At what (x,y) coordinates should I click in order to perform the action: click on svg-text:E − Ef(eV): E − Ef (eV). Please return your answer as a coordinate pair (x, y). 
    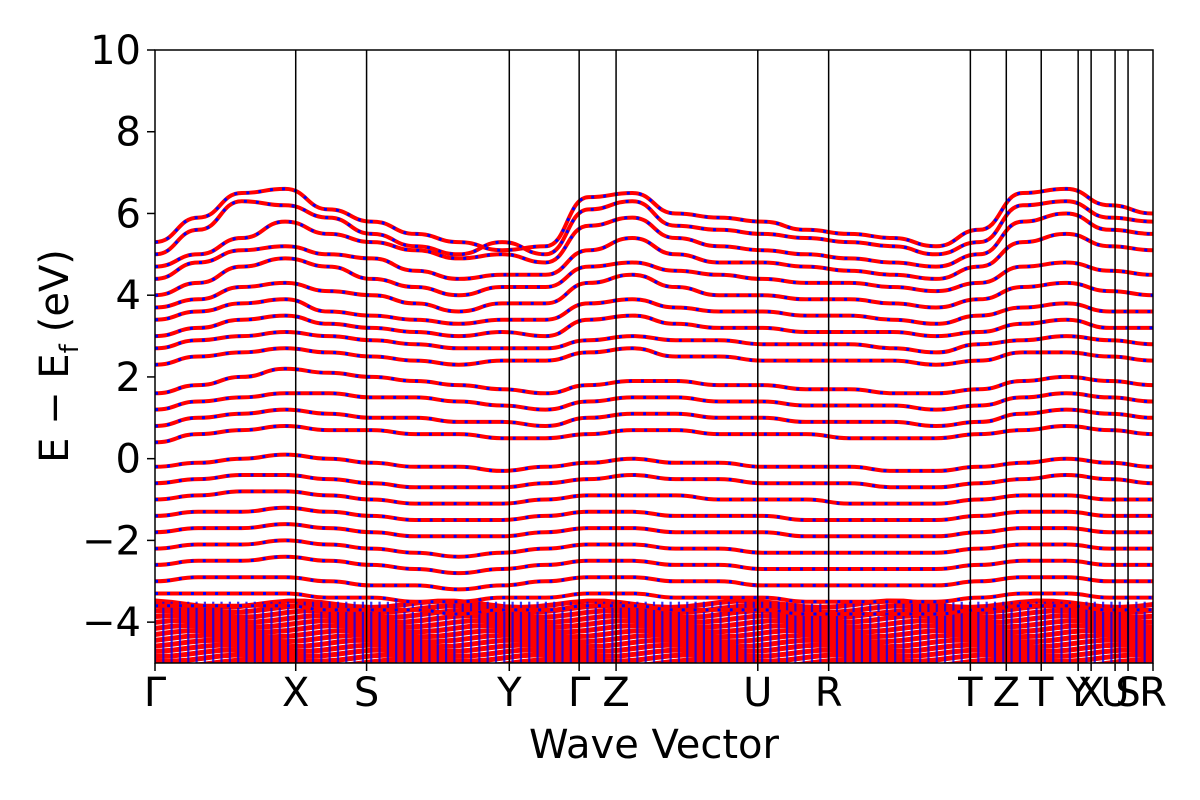
    Looking at the image, I should click on (58, 356).